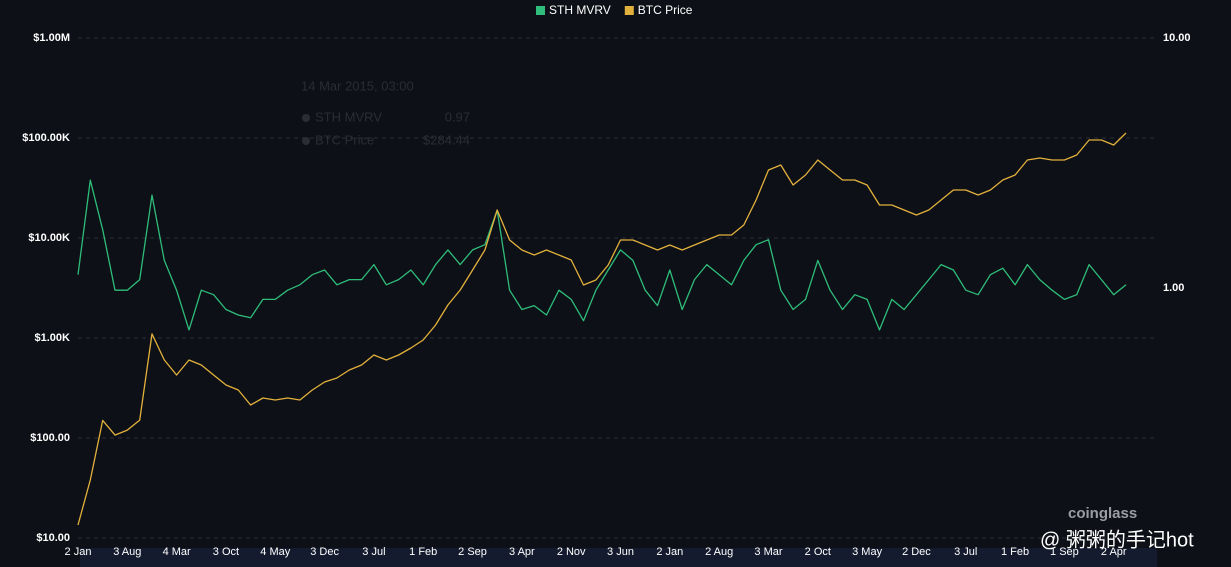 The height and width of the screenshot is (567, 1231). What do you see at coordinates (818, 552) in the screenshot?
I see `x-tick-label: 2 Oct` at bounding box center [818, 552].